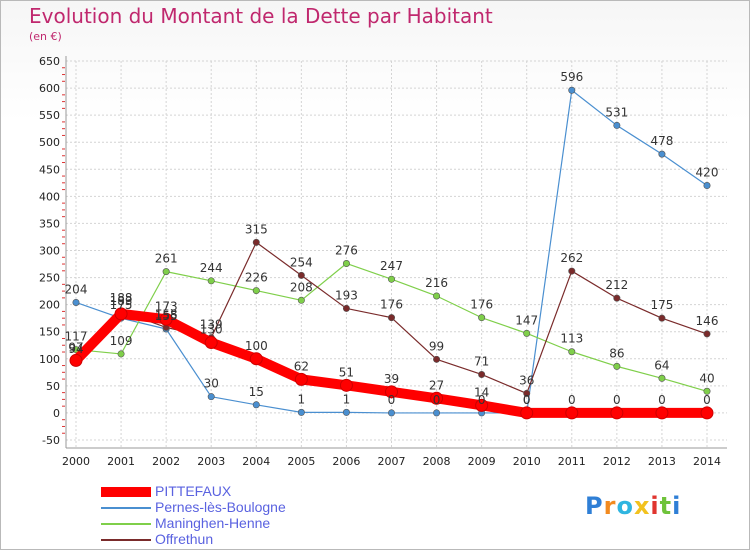 Image resolution: width=750 pixels, height=550 pixels. What do you see at coordinates (45, 36) in the screenshot?
I see `chart-subtitle: (en €)` at bounding box center [45, 36].